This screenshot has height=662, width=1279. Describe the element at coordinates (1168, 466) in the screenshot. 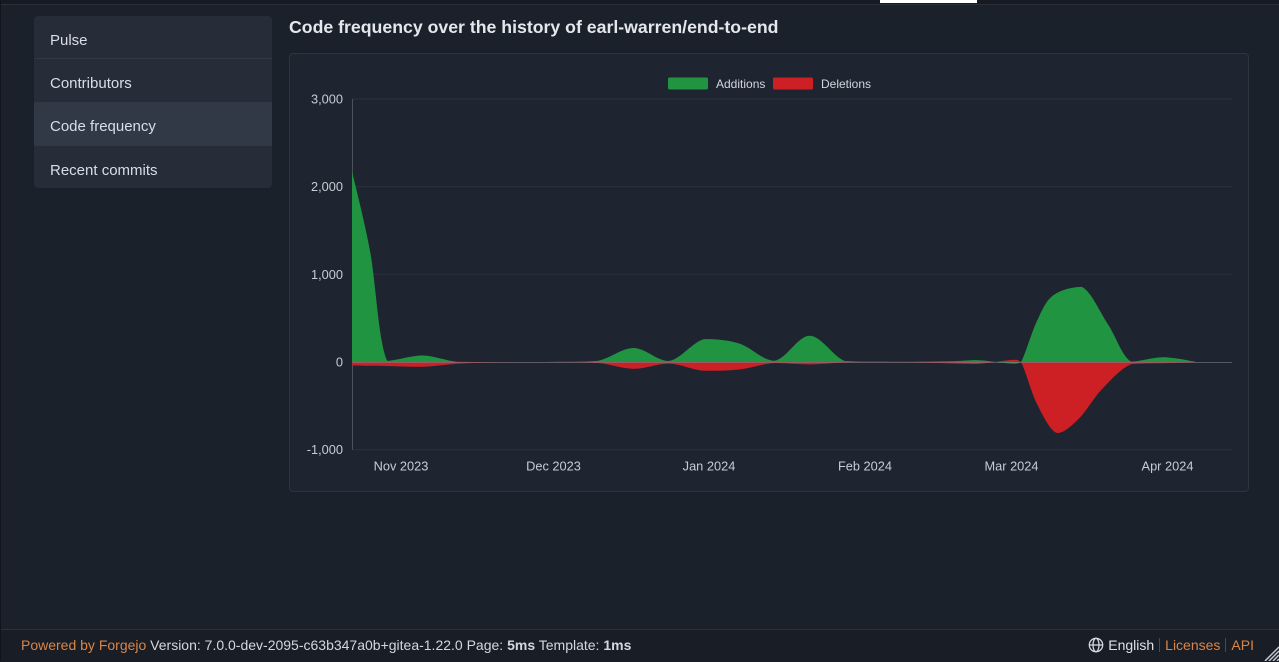

I see `svg-text: Apr 2024` at that location.